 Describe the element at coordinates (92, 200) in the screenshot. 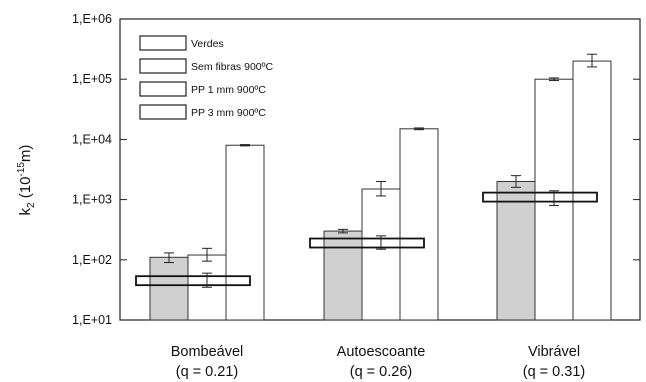

I see `y-tick-label: 1,E+03` at that location.